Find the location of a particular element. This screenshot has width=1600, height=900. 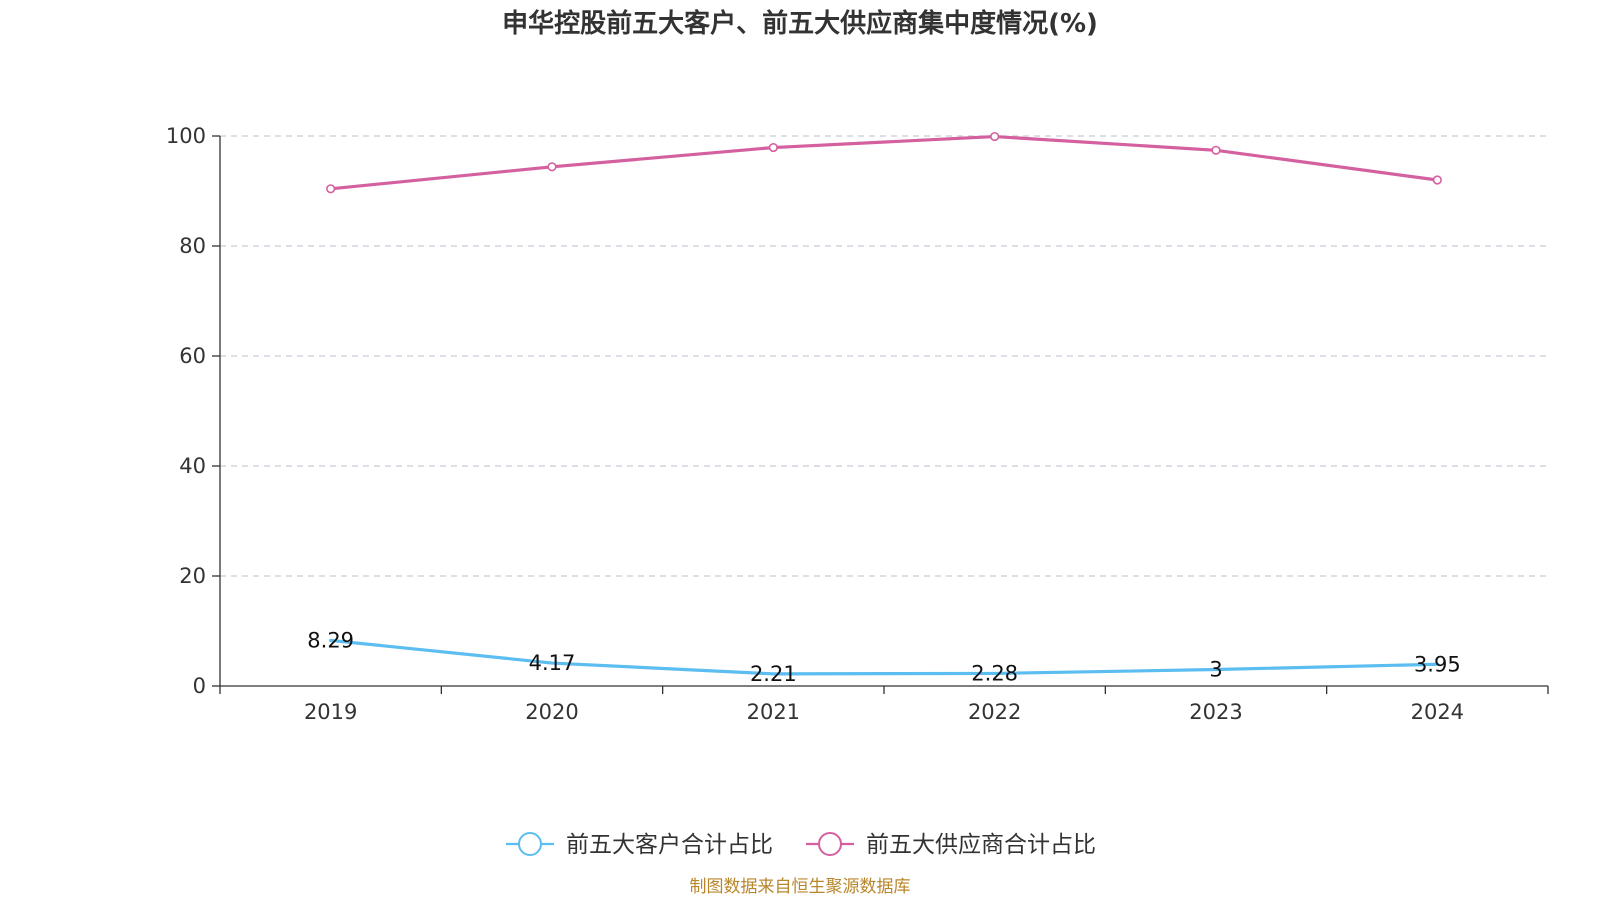

data-labels: 8.29 4.17 2.21 2.28 3 3.95 is located at coordinates (883, 656).